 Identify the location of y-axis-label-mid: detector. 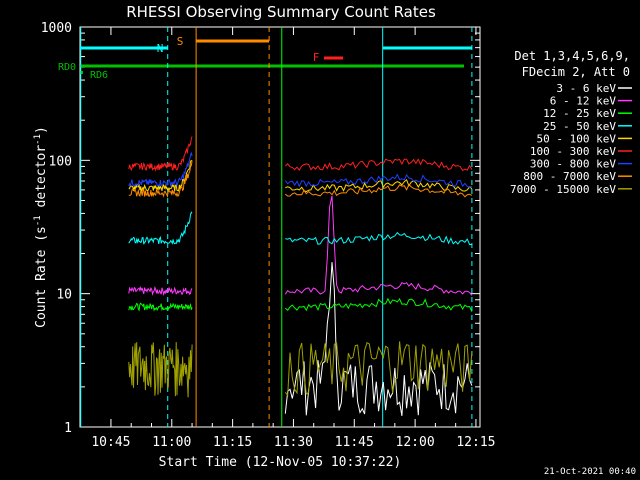
(41, 180).